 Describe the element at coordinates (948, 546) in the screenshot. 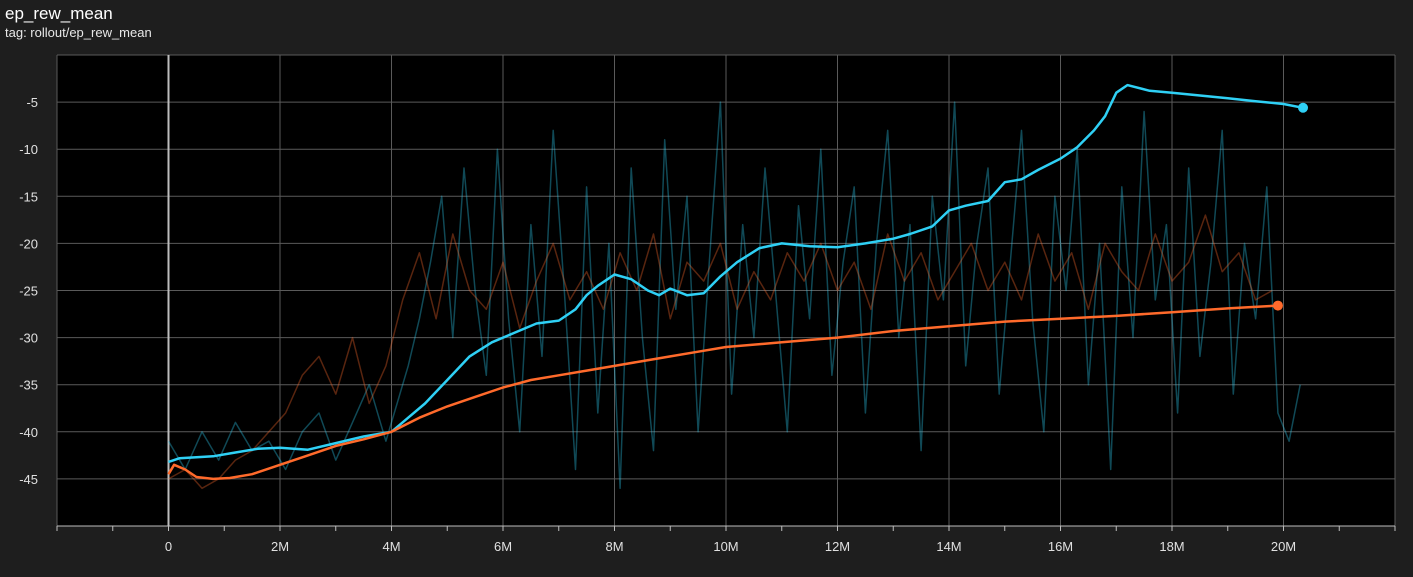

I see `x-tick-label: 14M` at that location.